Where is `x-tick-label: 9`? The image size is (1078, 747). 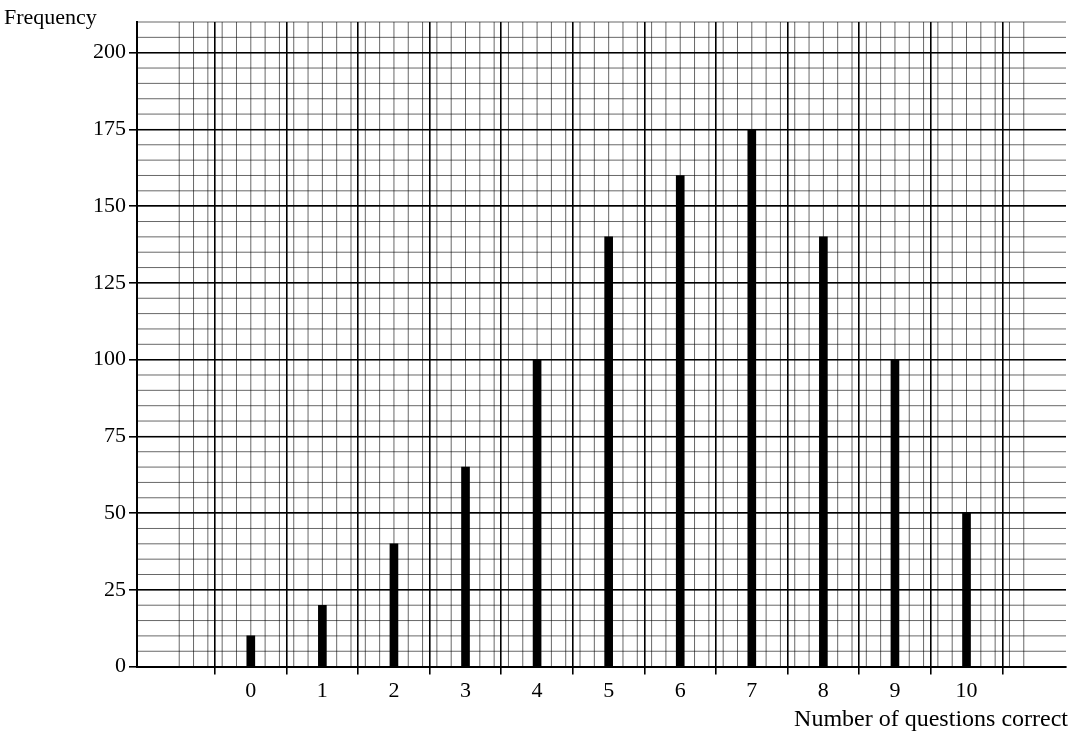
x-tick-label: 9 is located at coordinates (895, 689).